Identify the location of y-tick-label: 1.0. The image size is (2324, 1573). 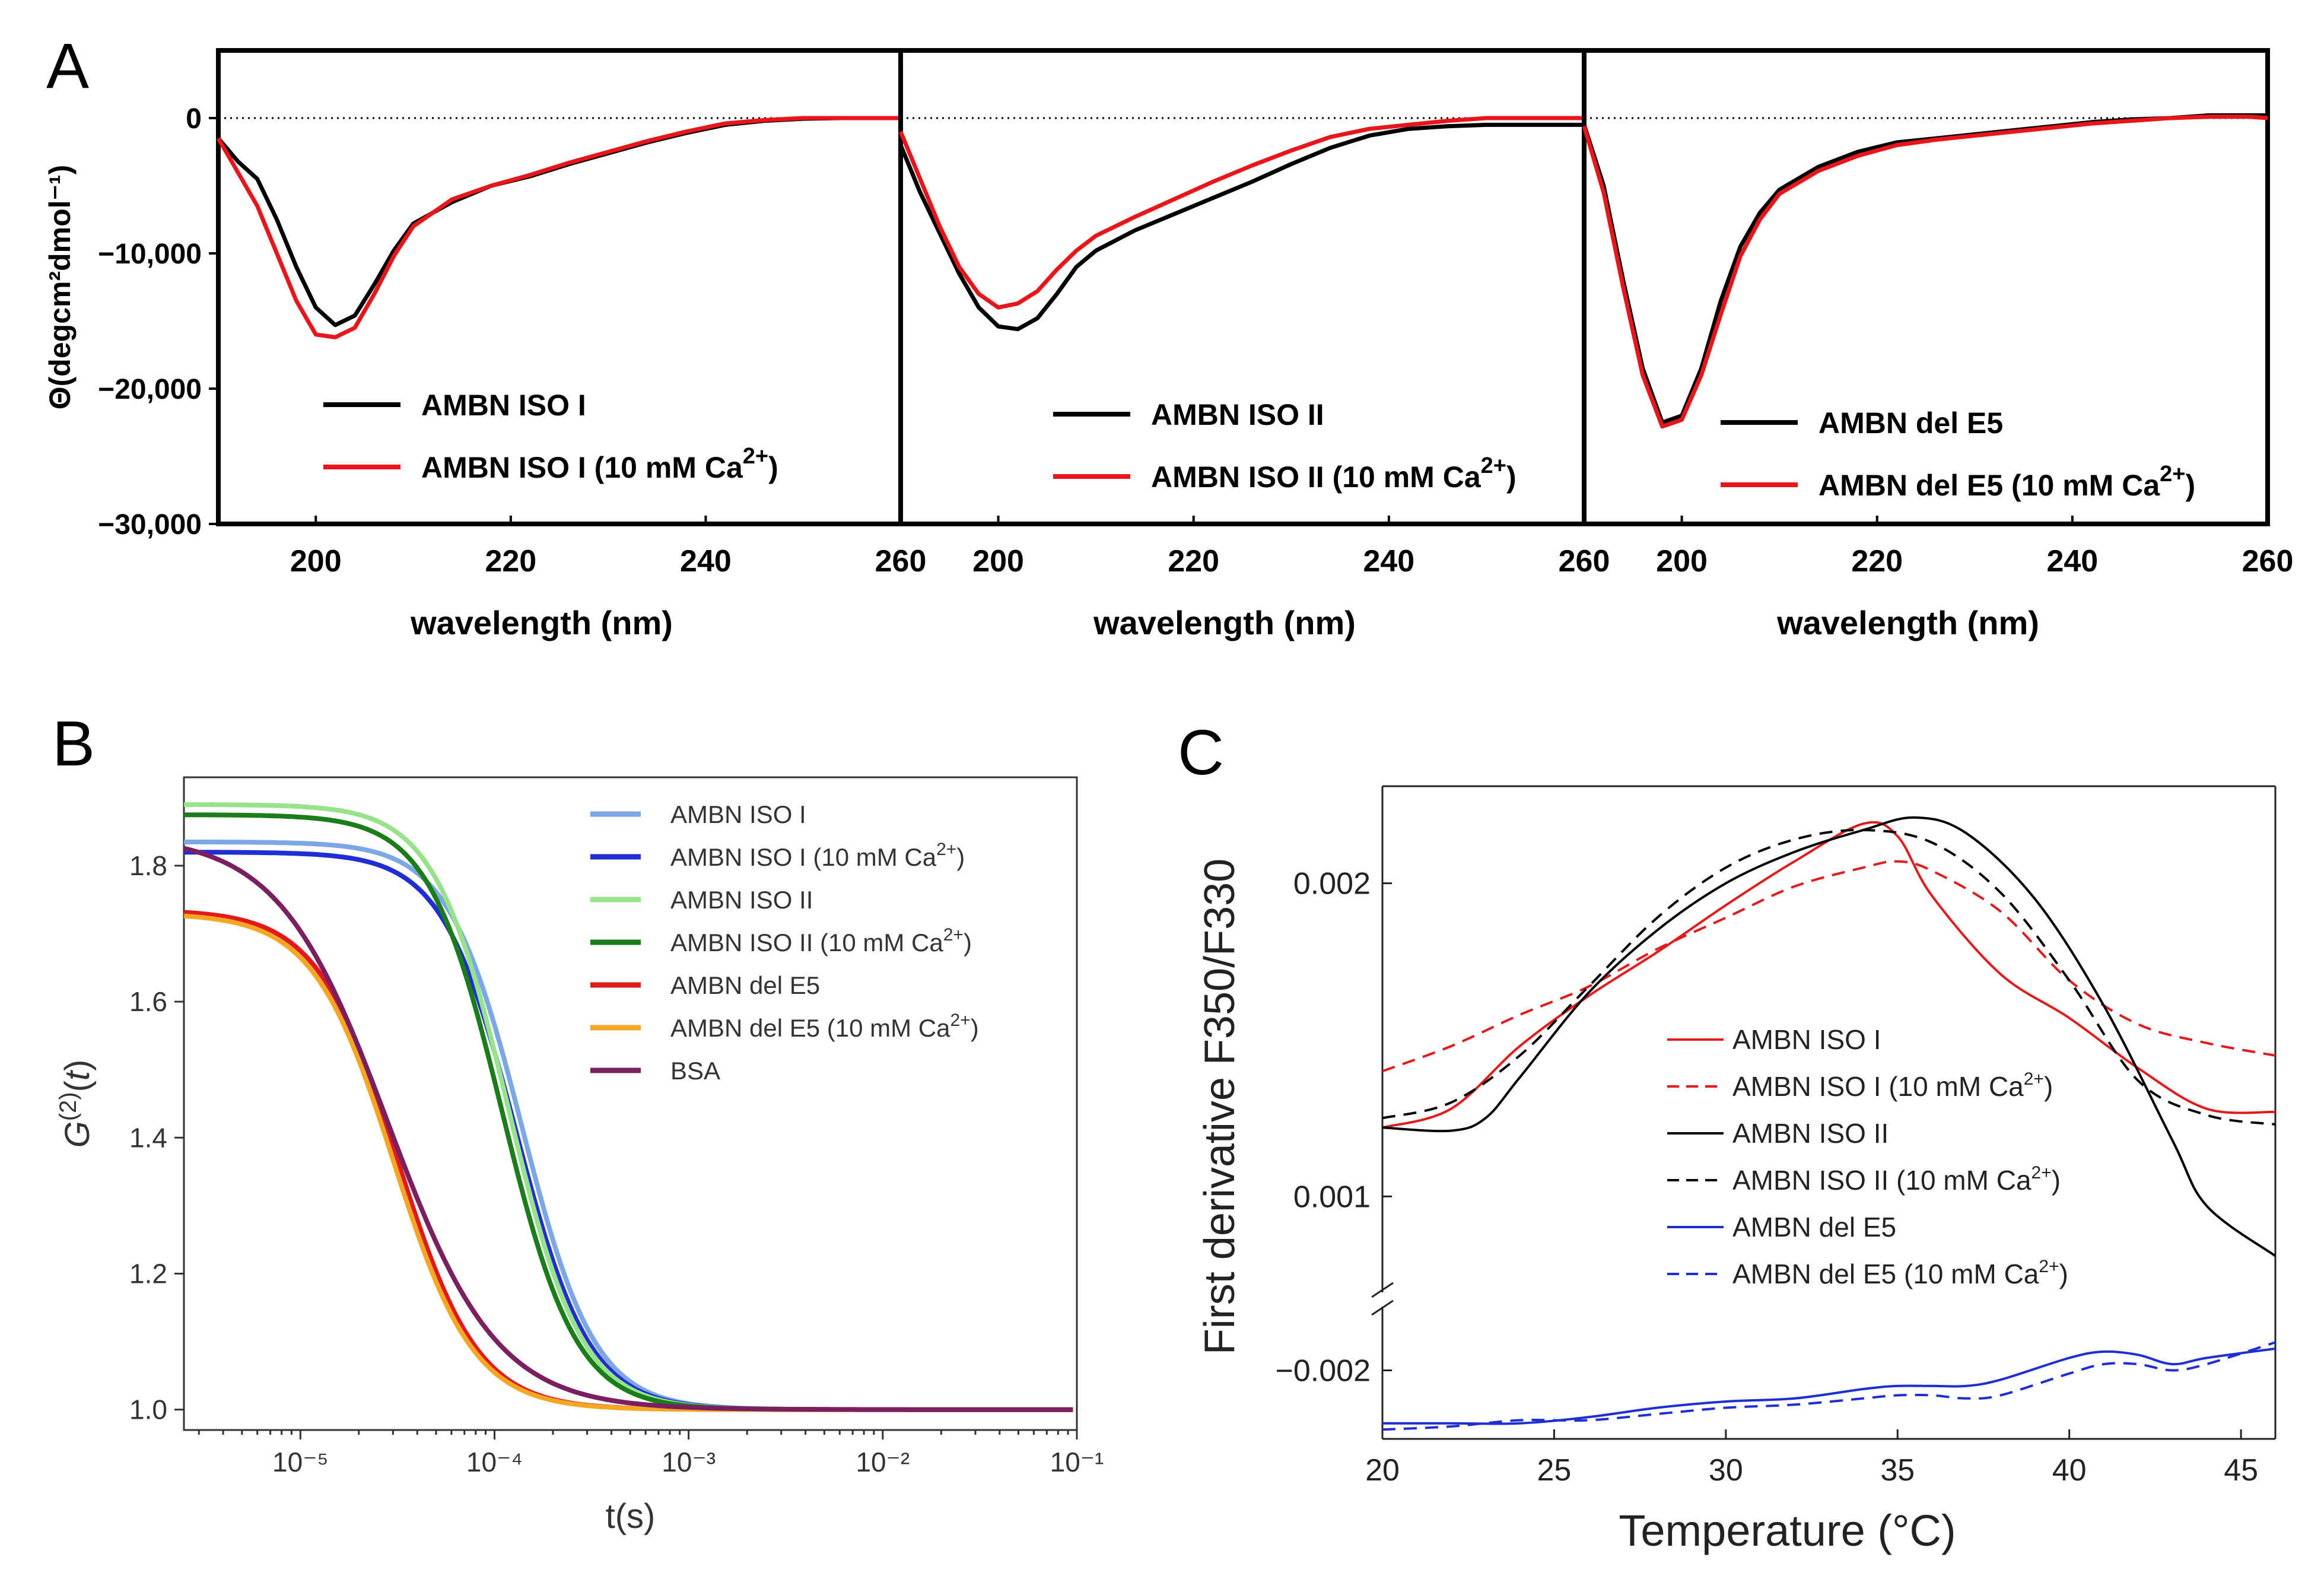
(148, 1409).